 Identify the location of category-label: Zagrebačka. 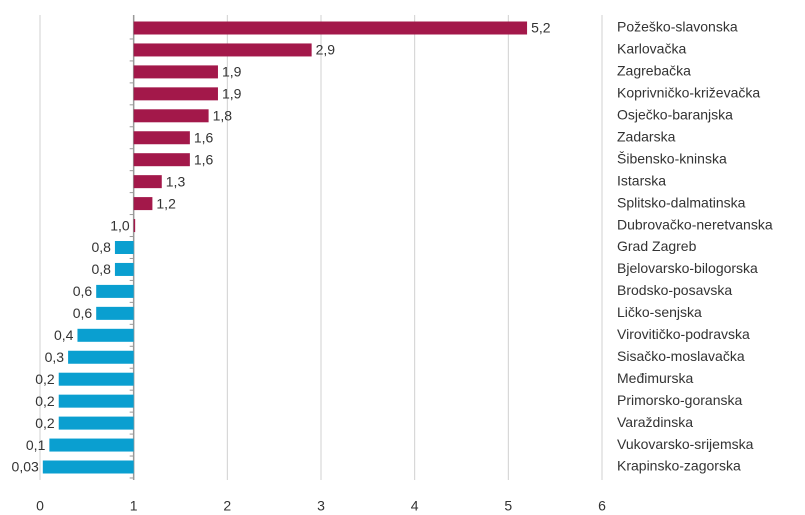
(654, 71).